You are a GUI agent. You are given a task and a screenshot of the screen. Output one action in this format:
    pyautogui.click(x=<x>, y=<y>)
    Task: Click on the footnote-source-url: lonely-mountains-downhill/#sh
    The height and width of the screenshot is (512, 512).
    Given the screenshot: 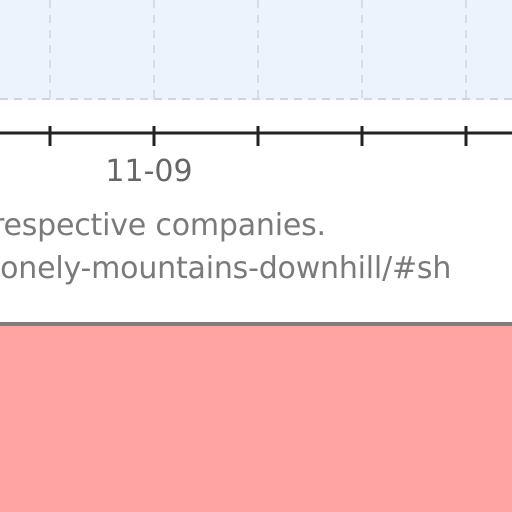 What is the action you would take?
    pyautogui.click(x=226, y=268)
    